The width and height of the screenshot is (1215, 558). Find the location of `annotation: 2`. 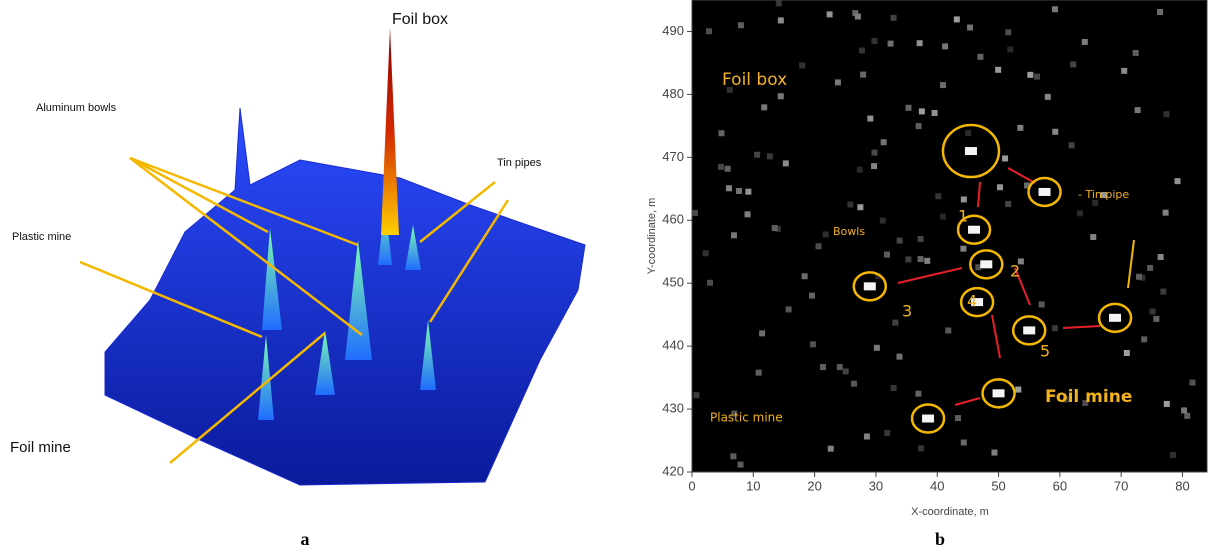

annotation: 2 is located at coordinates (1015, 271).